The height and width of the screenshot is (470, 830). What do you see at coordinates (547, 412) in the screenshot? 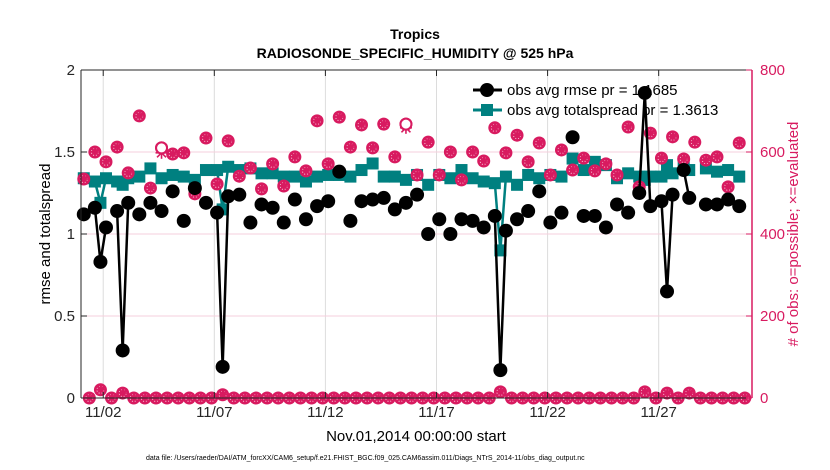
I see `x-tick-label: 11/22` at bounding box center [547, 412].